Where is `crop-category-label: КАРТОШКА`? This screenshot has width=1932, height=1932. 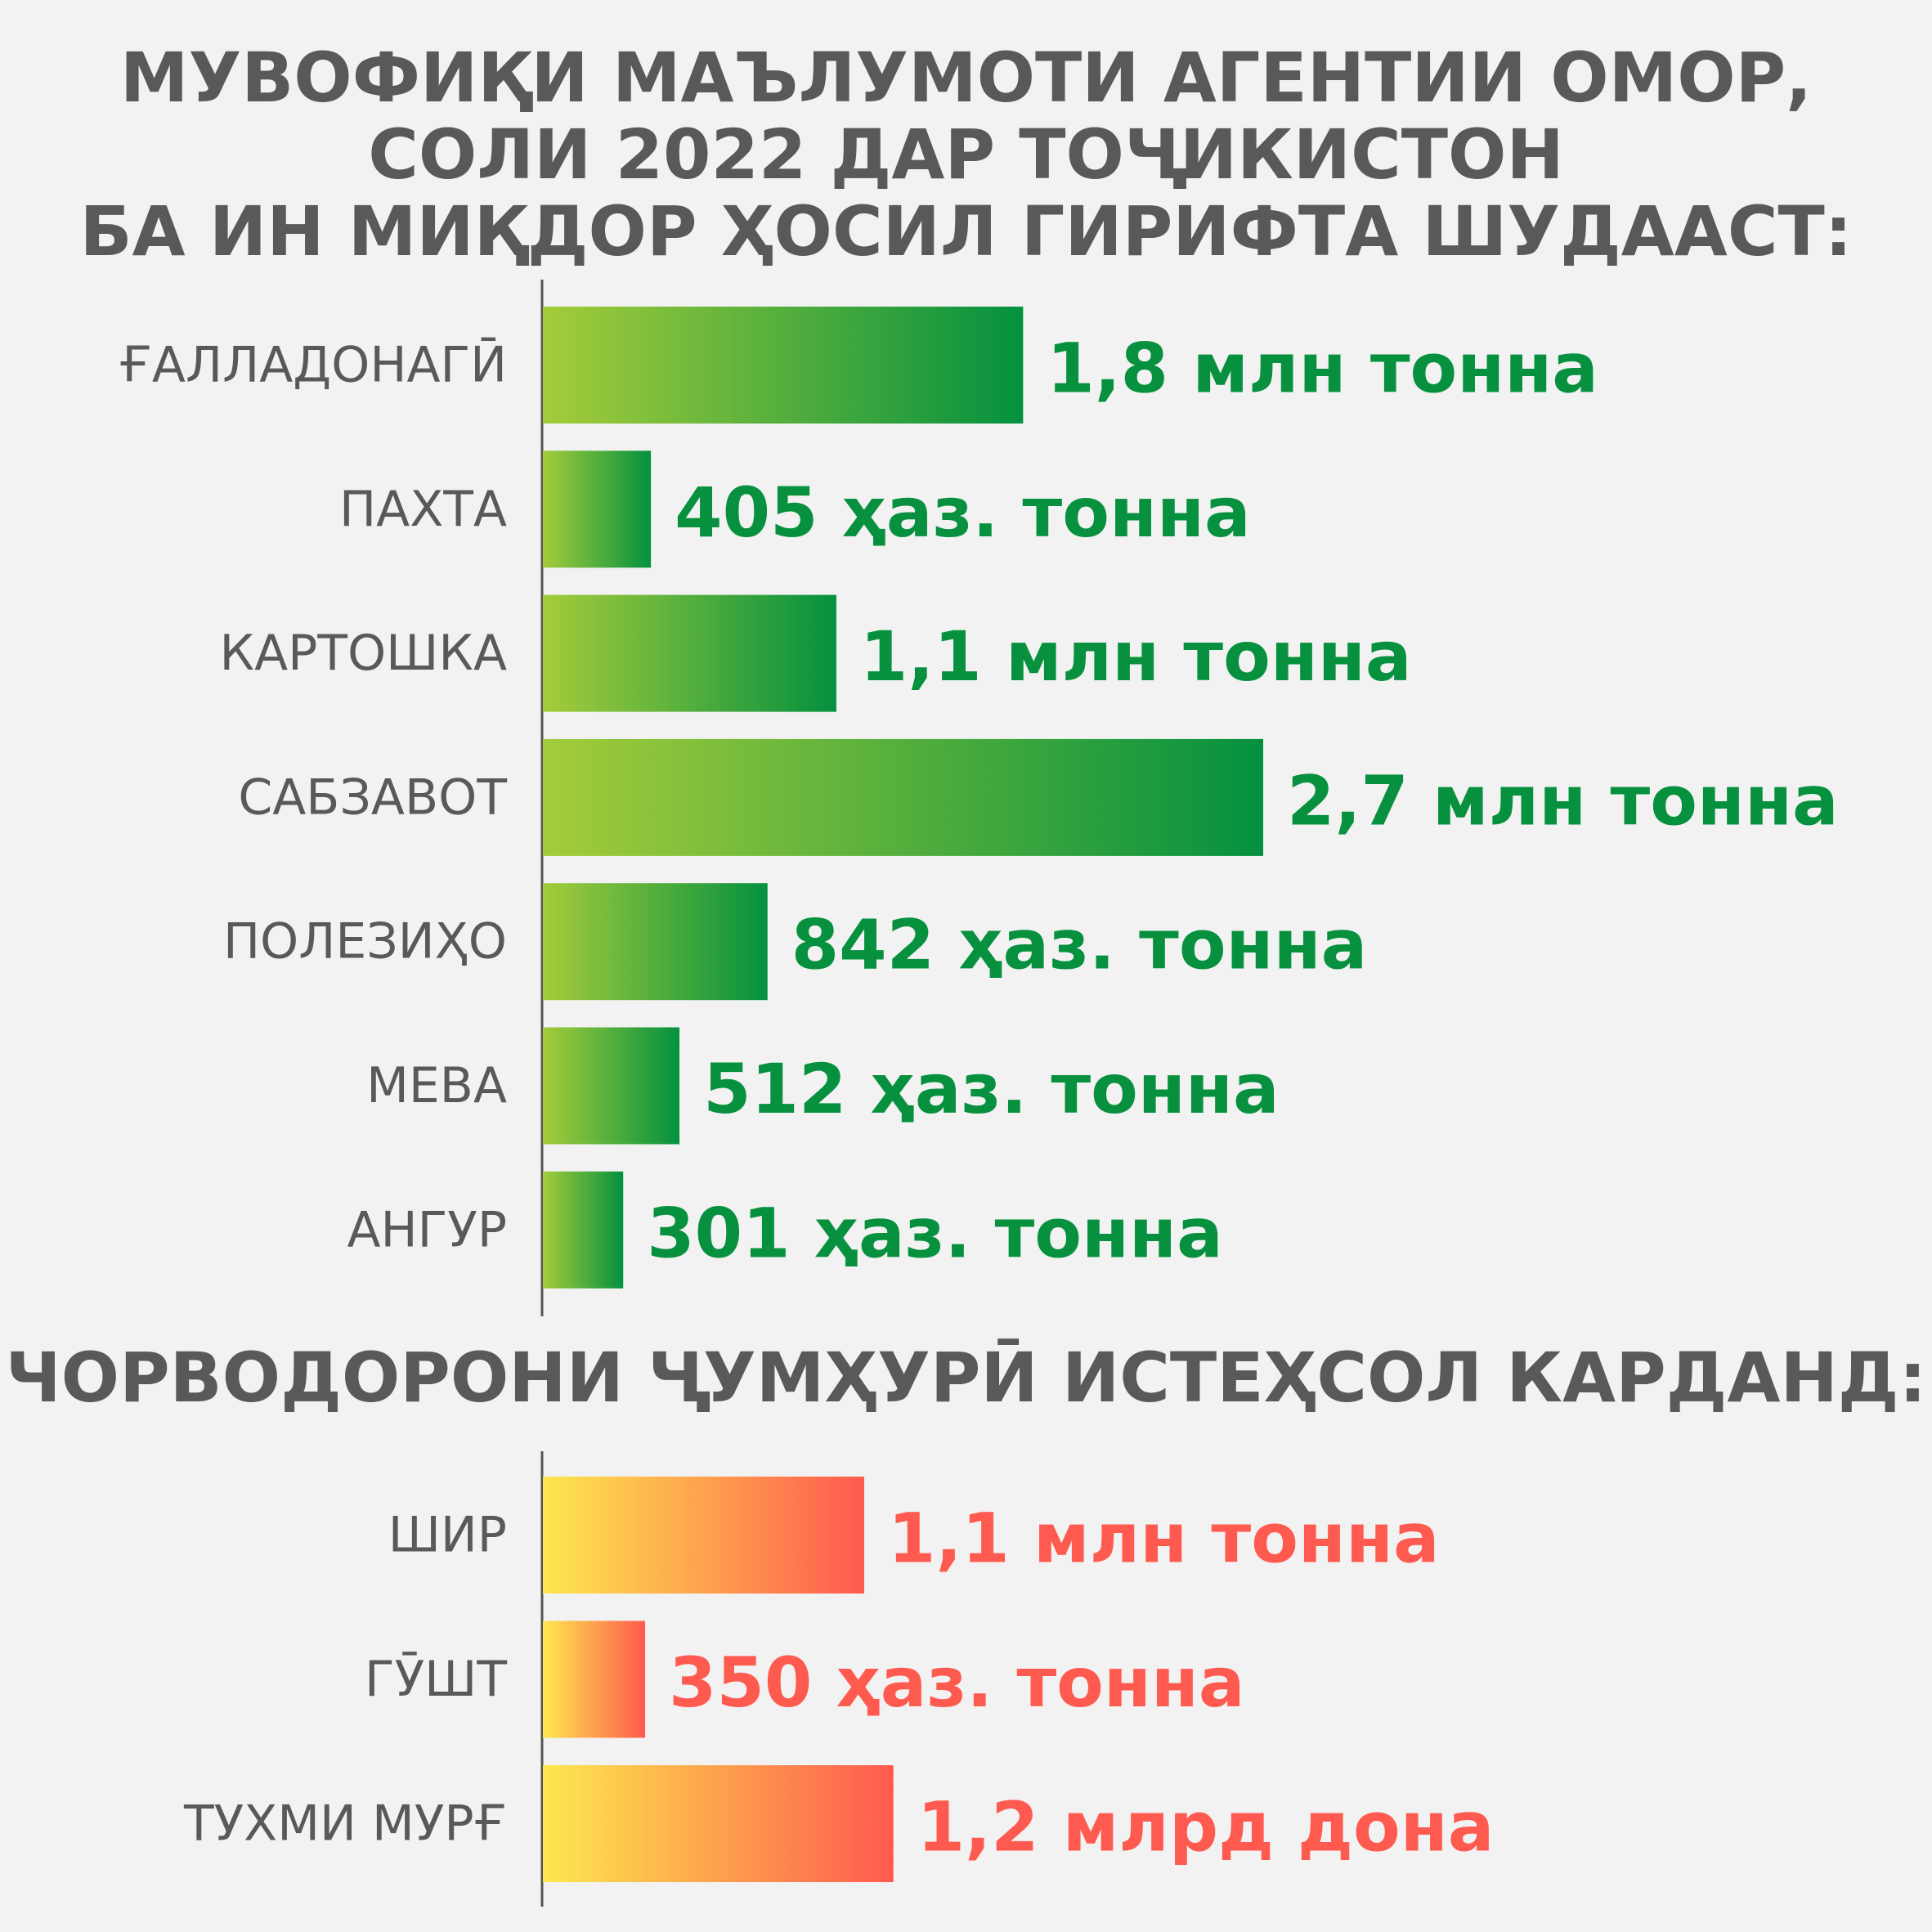 crop-category-label: КАРТОШКА is located at coordinates (363, 653).